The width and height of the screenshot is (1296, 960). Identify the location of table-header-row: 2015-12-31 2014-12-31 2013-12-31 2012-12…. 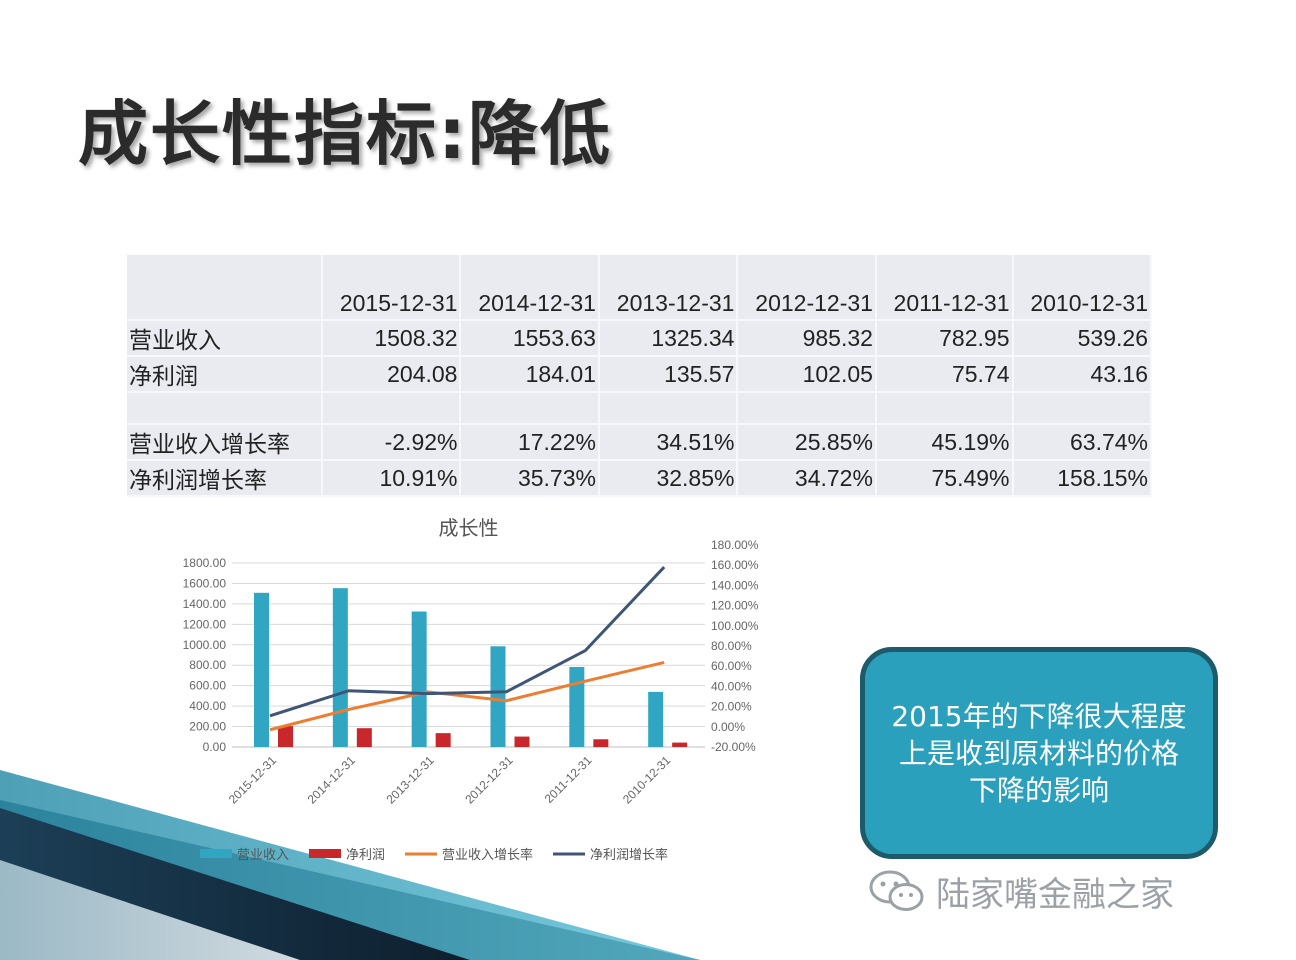
(639, 288).